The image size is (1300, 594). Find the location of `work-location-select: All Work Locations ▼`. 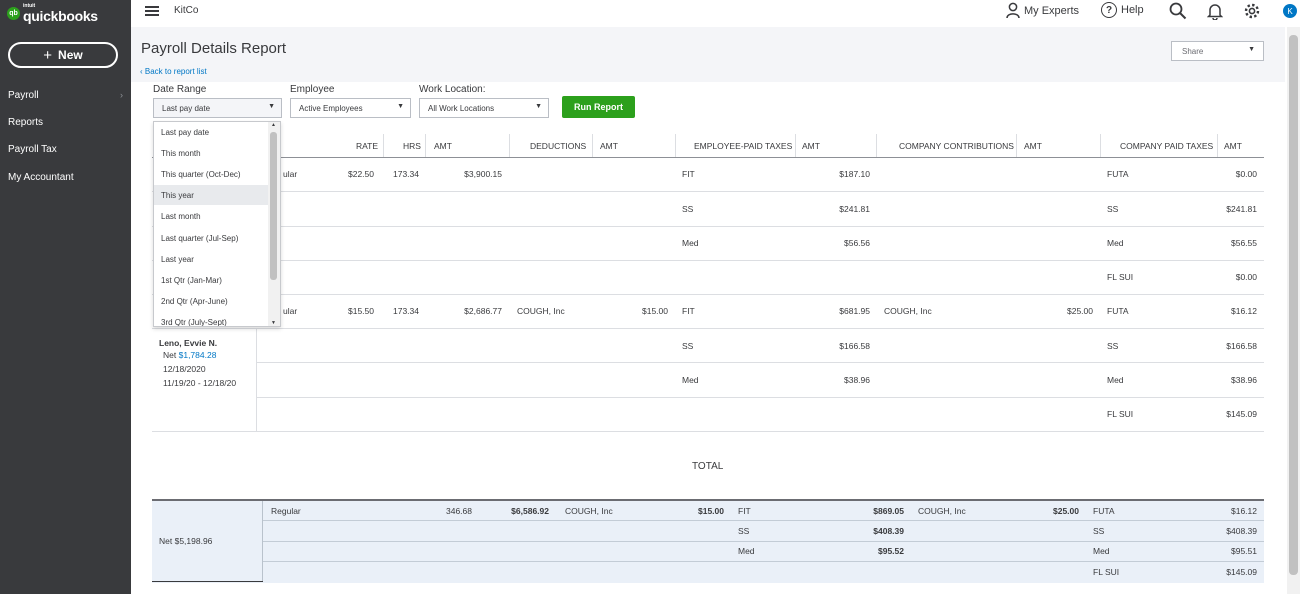

work-location-select: All Work Locations ▼ is located at coordinates (484, 108).